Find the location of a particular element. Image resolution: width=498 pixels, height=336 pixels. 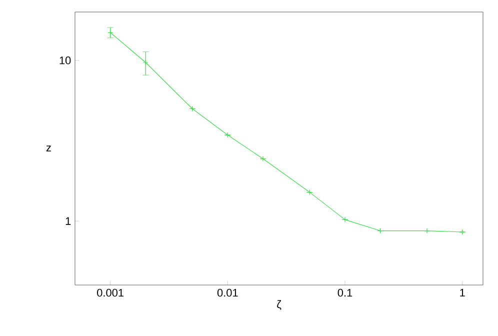

y-axis-title: z is located at coordinates (48, 149).